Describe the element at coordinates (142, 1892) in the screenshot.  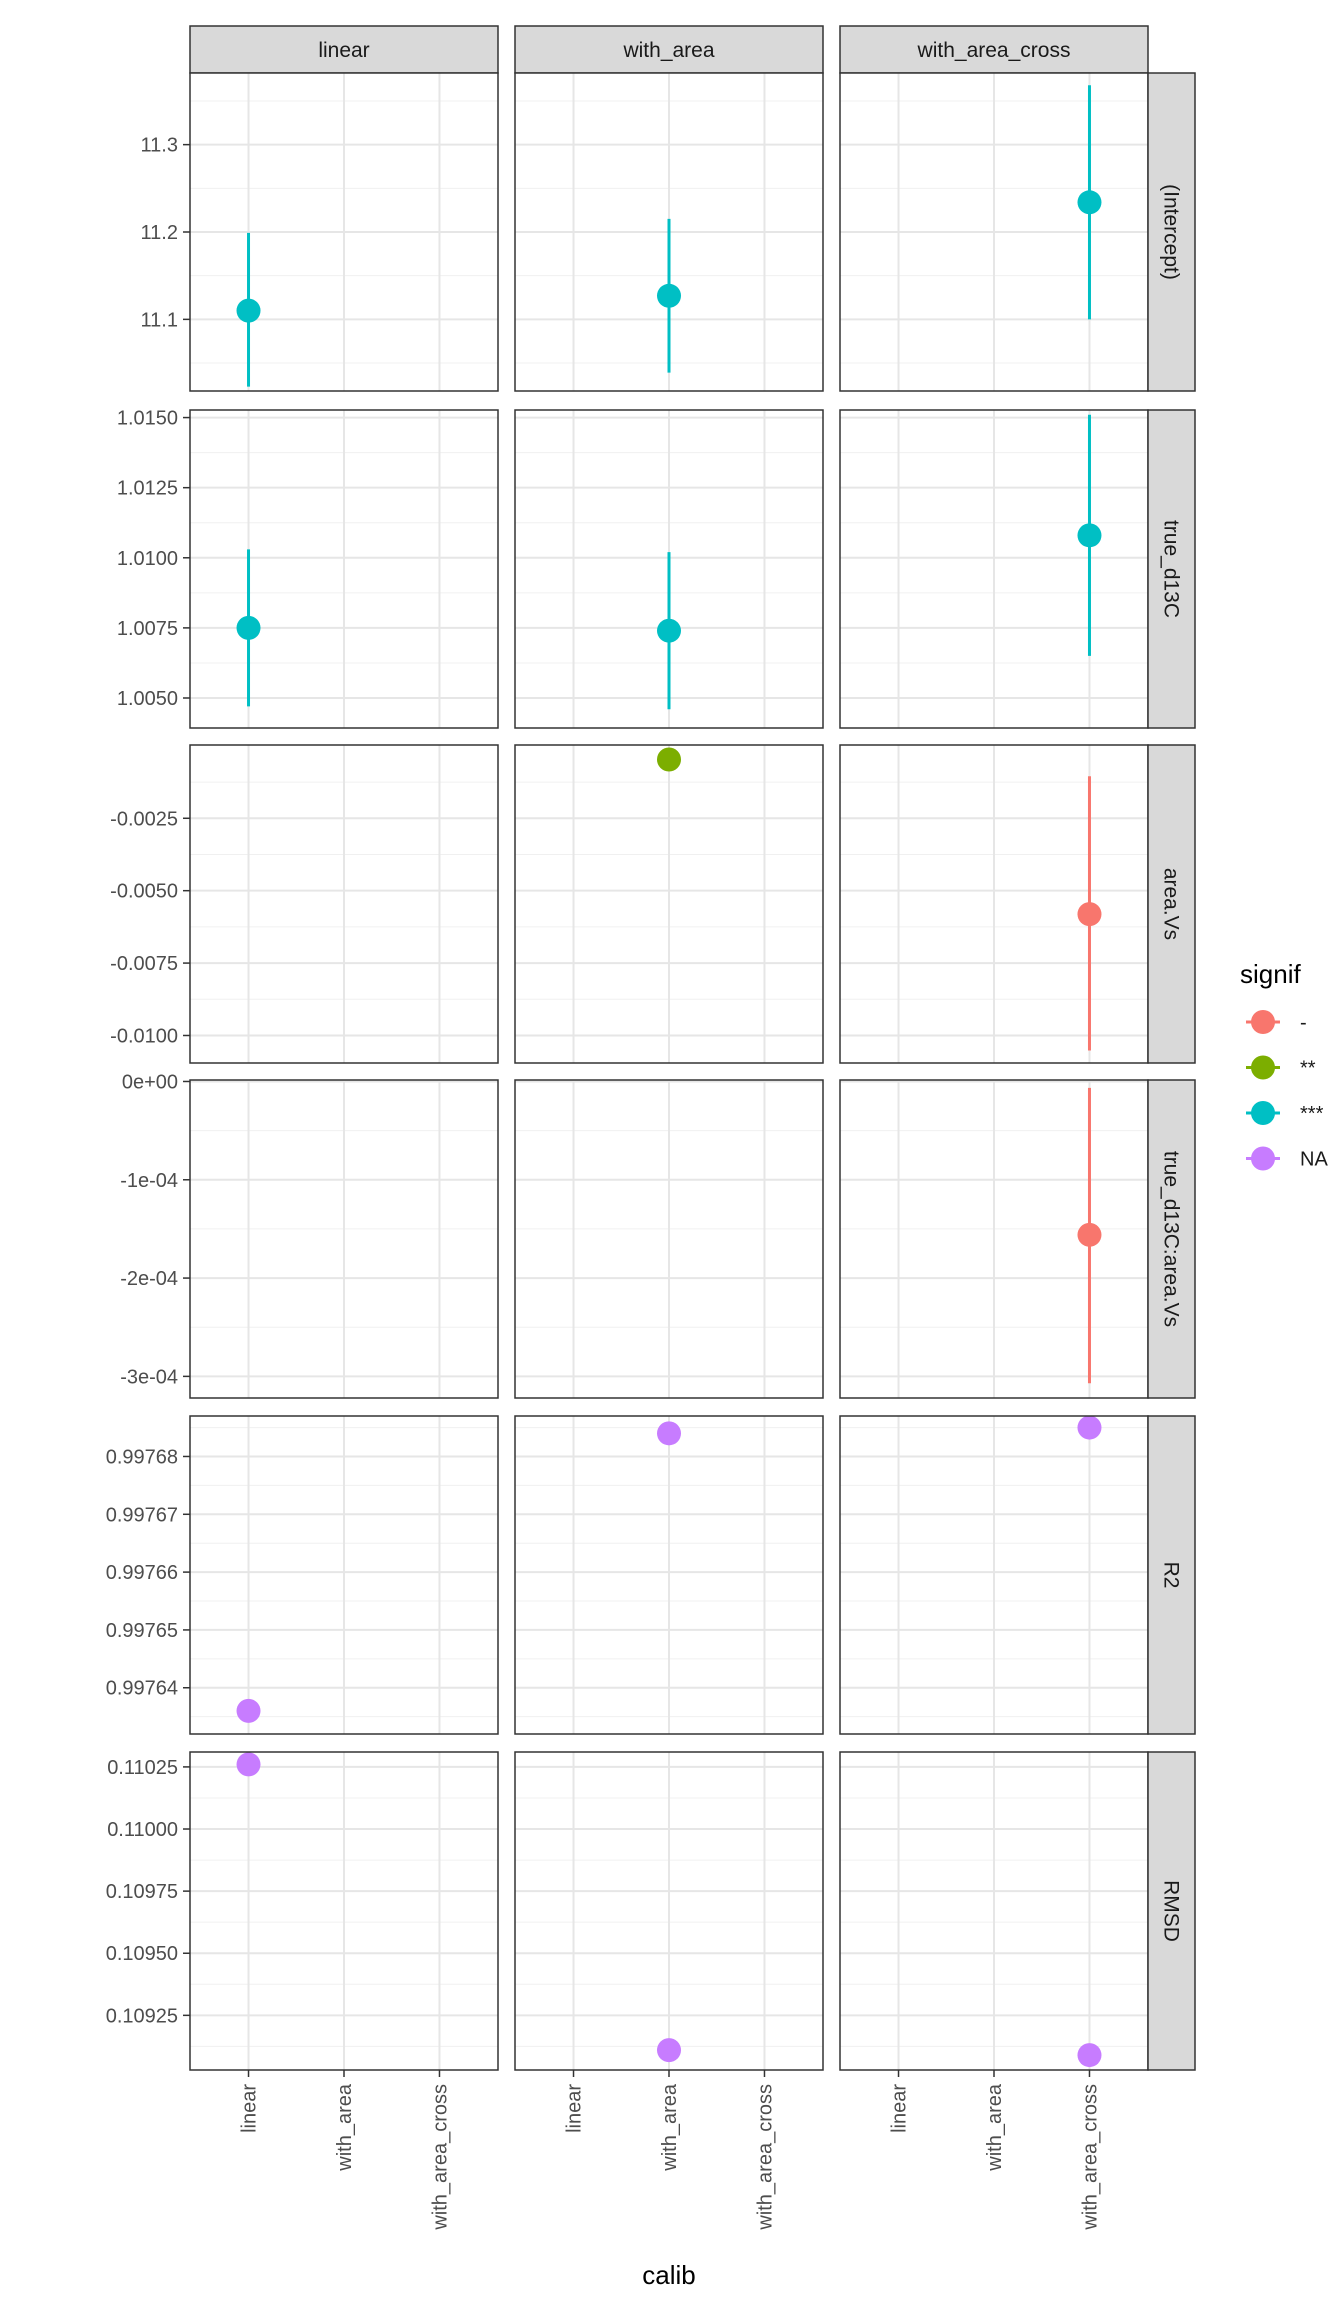
I see `y-tick-label: 0.10975` at that location.